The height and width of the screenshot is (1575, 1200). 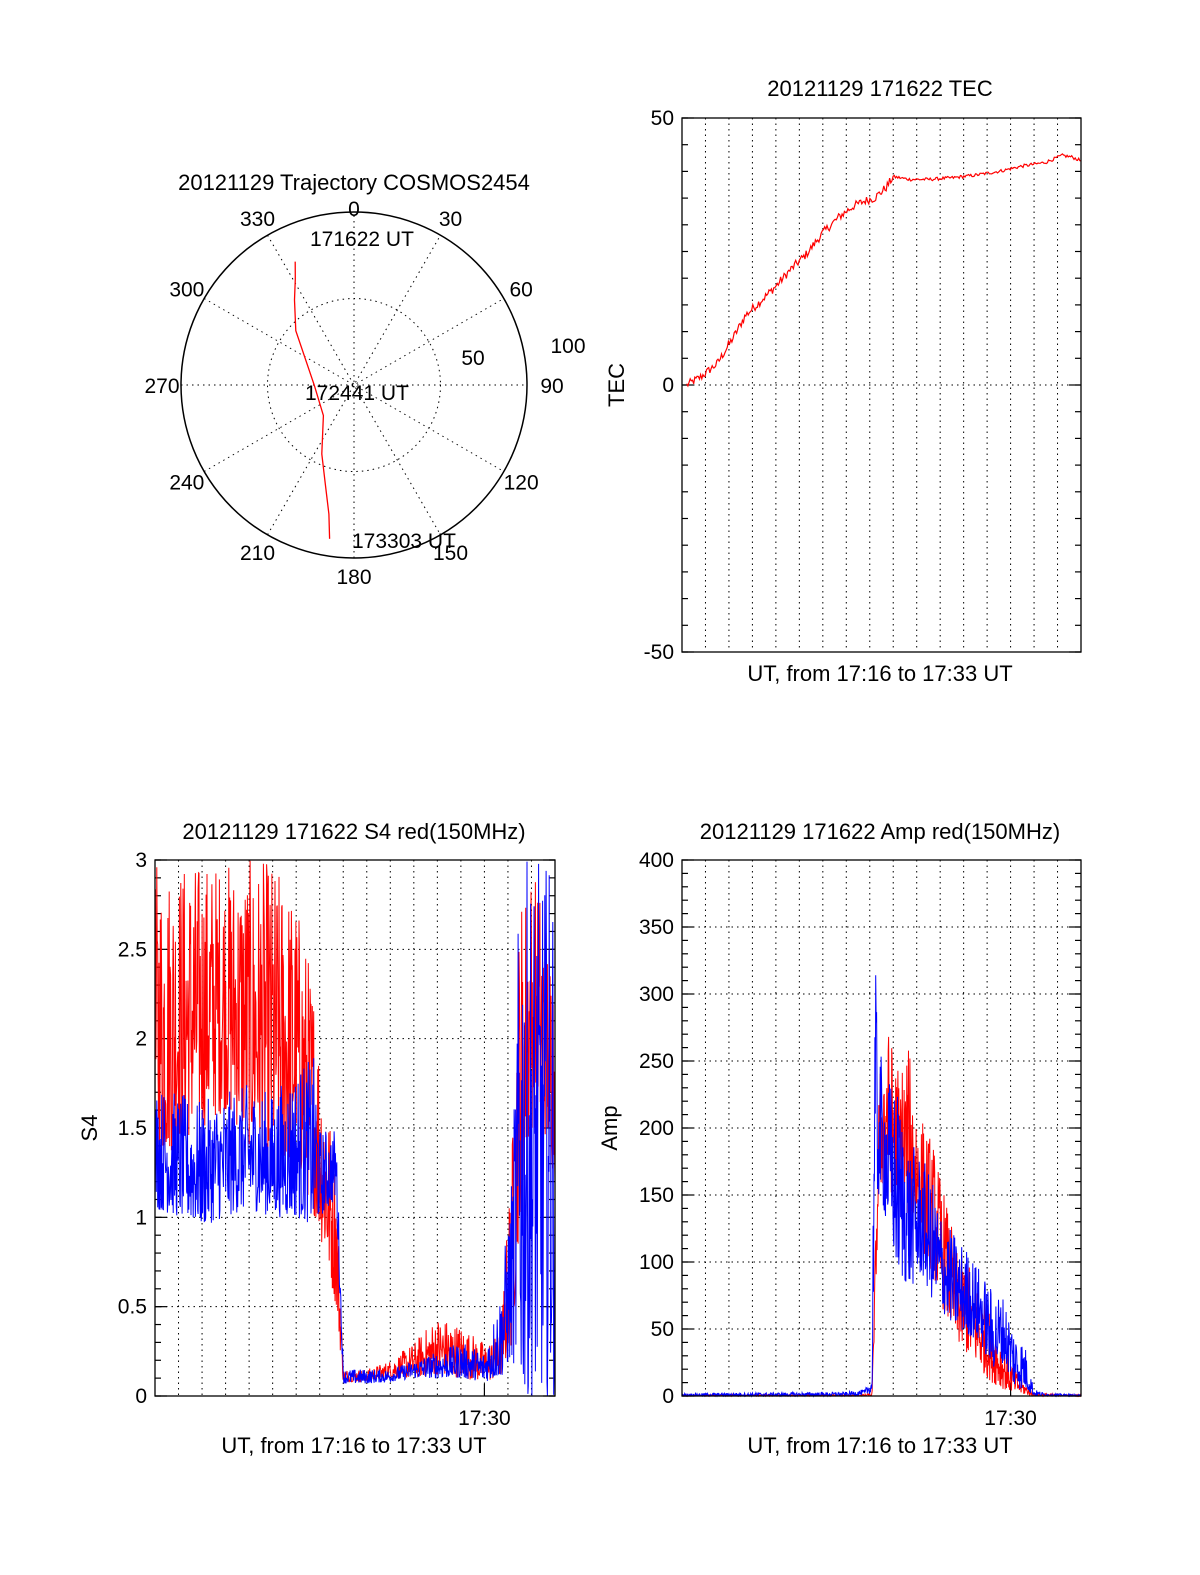 I want to click on s4-plot-frame, so click(x=355, y=1128).